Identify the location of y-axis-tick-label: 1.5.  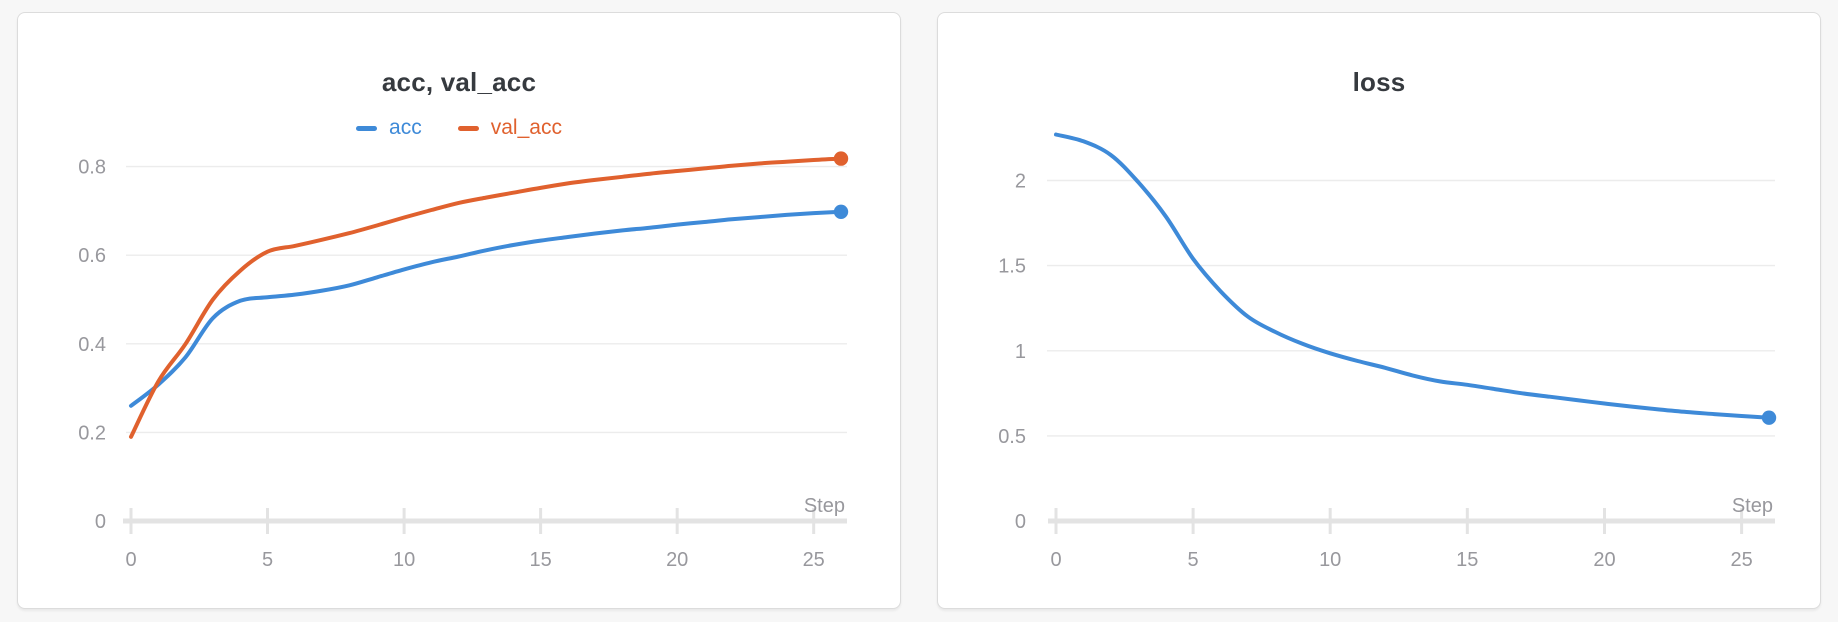
(1012, 267).